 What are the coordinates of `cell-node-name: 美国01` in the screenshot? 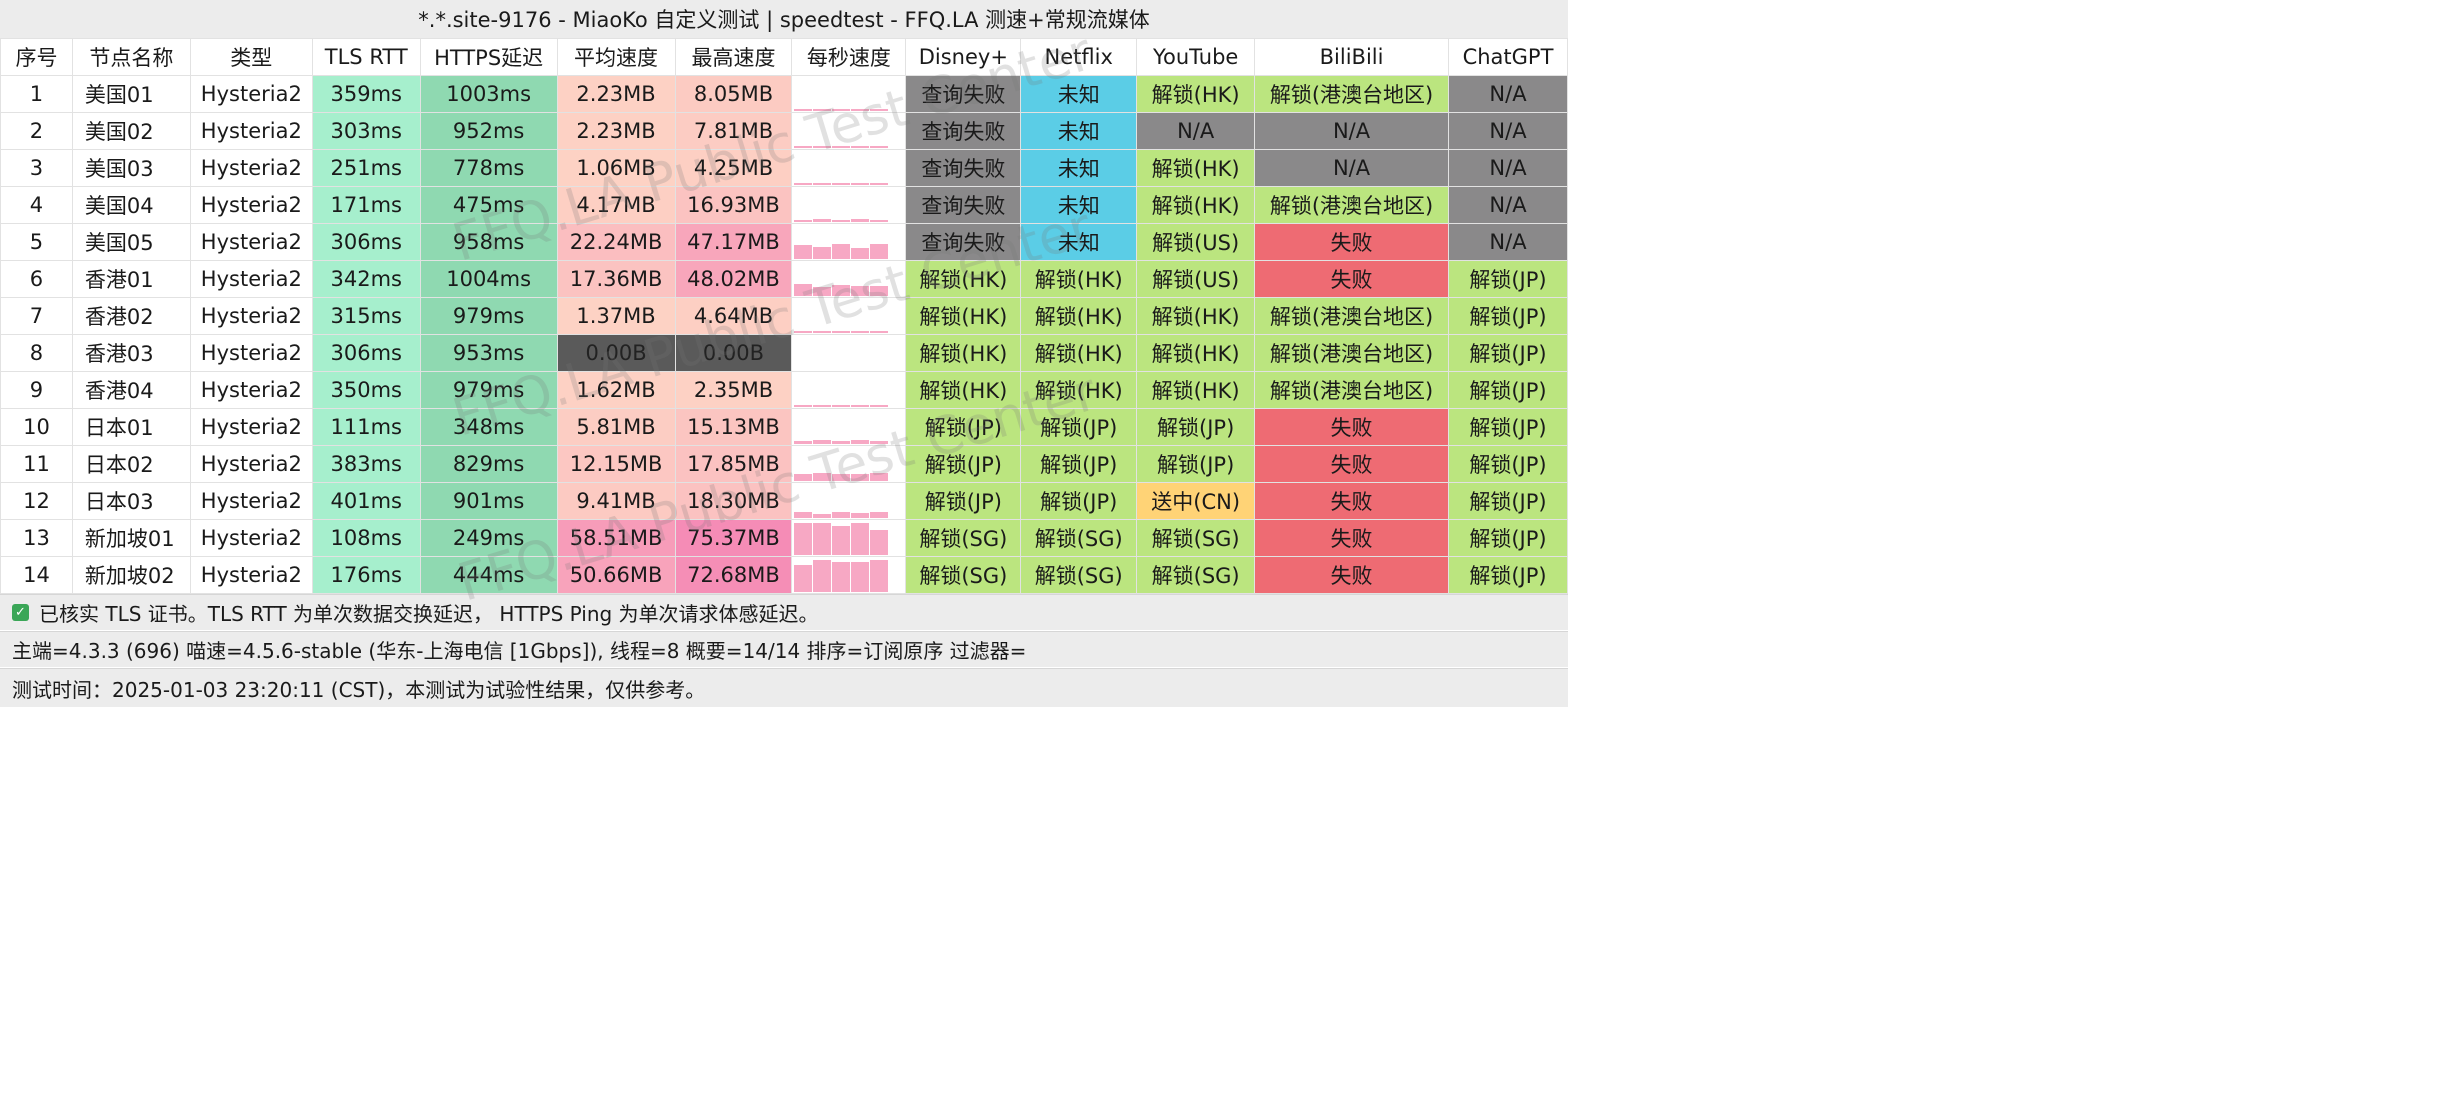 It's located at (131, 94).